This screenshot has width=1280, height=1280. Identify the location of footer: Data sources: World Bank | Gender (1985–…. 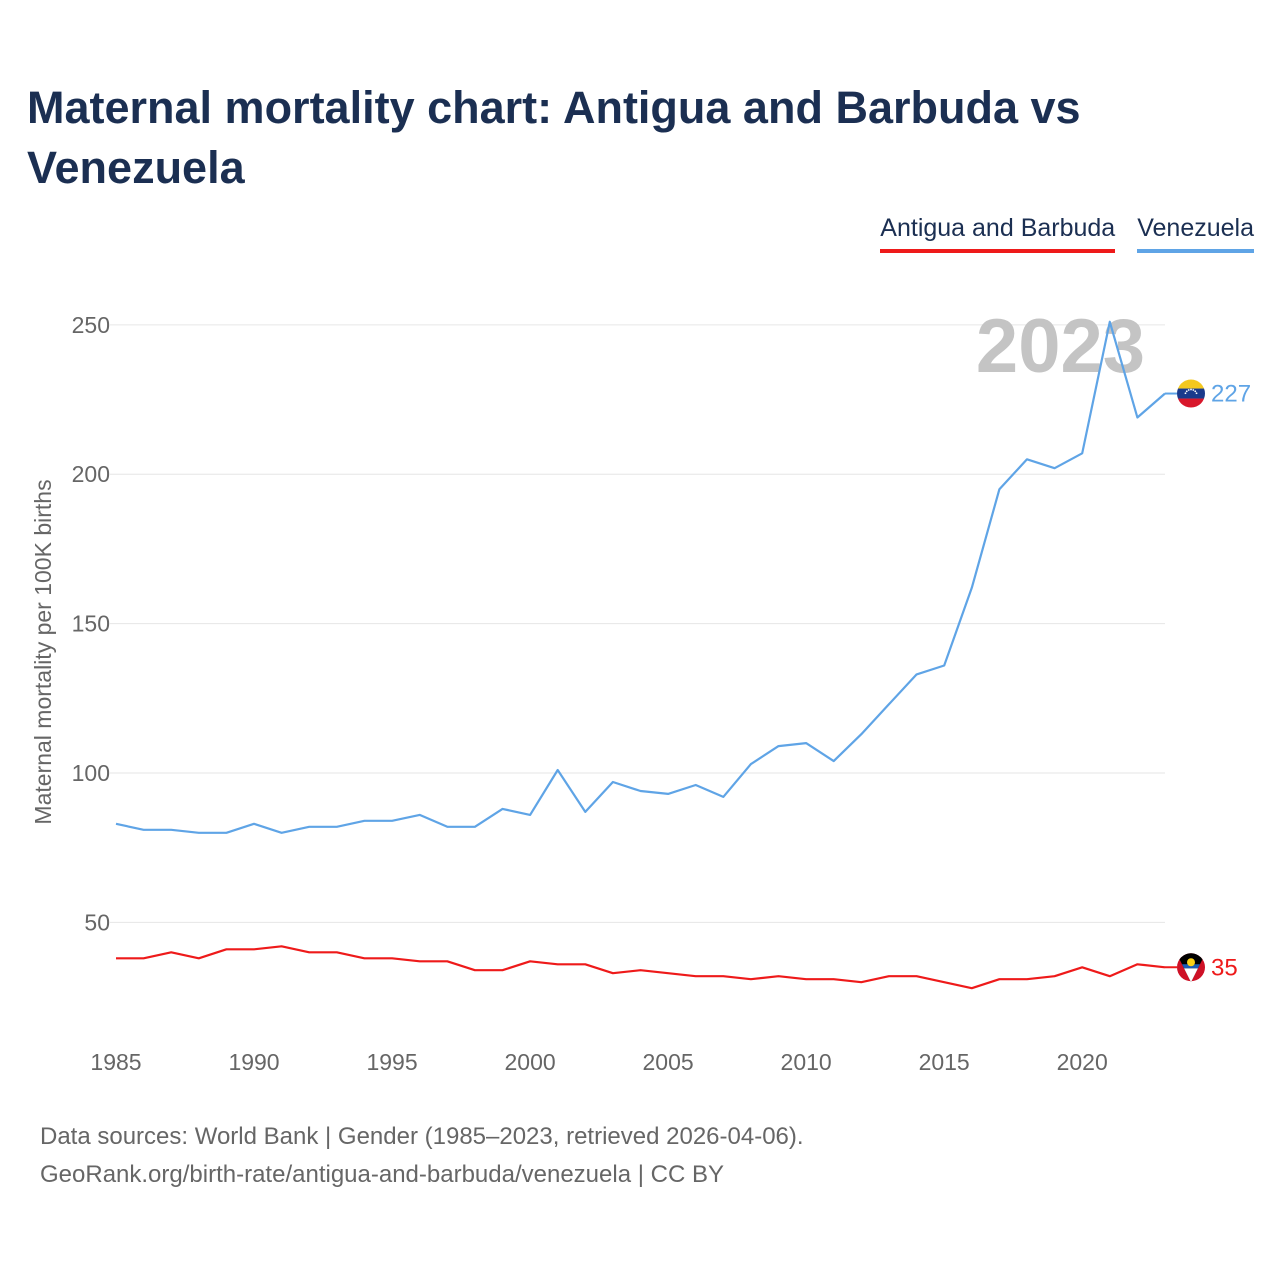
(422, 1156).